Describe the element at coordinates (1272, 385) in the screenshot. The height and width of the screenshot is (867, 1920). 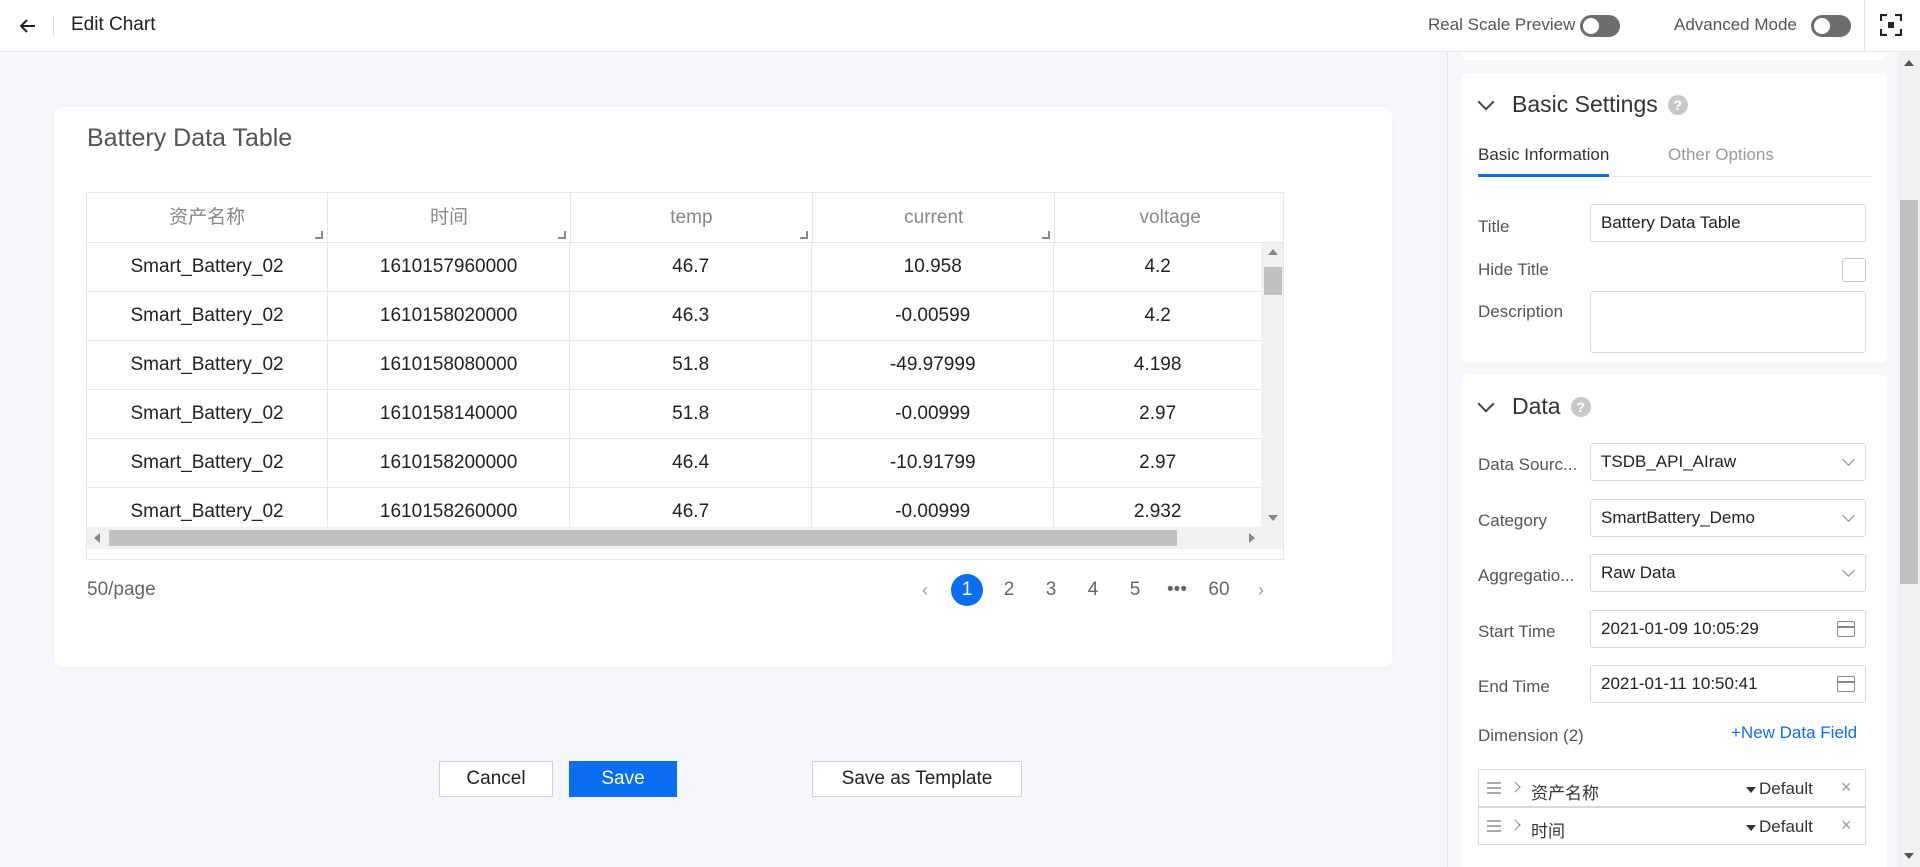
I see `table-vertical-scrollbar` at that location.